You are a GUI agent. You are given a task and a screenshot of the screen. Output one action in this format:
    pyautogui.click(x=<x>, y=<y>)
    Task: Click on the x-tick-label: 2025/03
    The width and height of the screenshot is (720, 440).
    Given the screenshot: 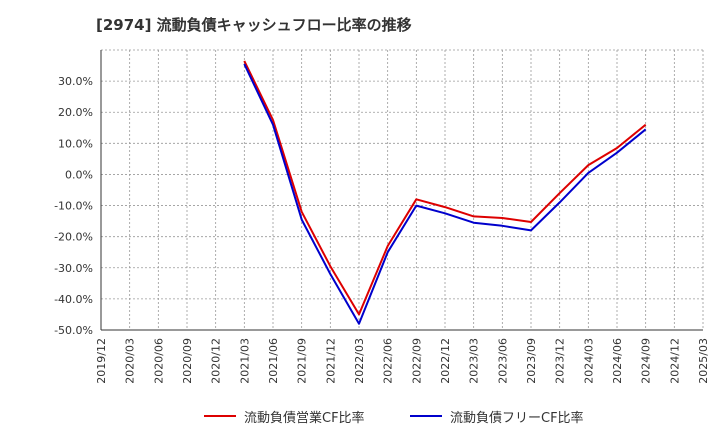 What is the action you would take?
    pyautogui.click(x=703, y=361)
    